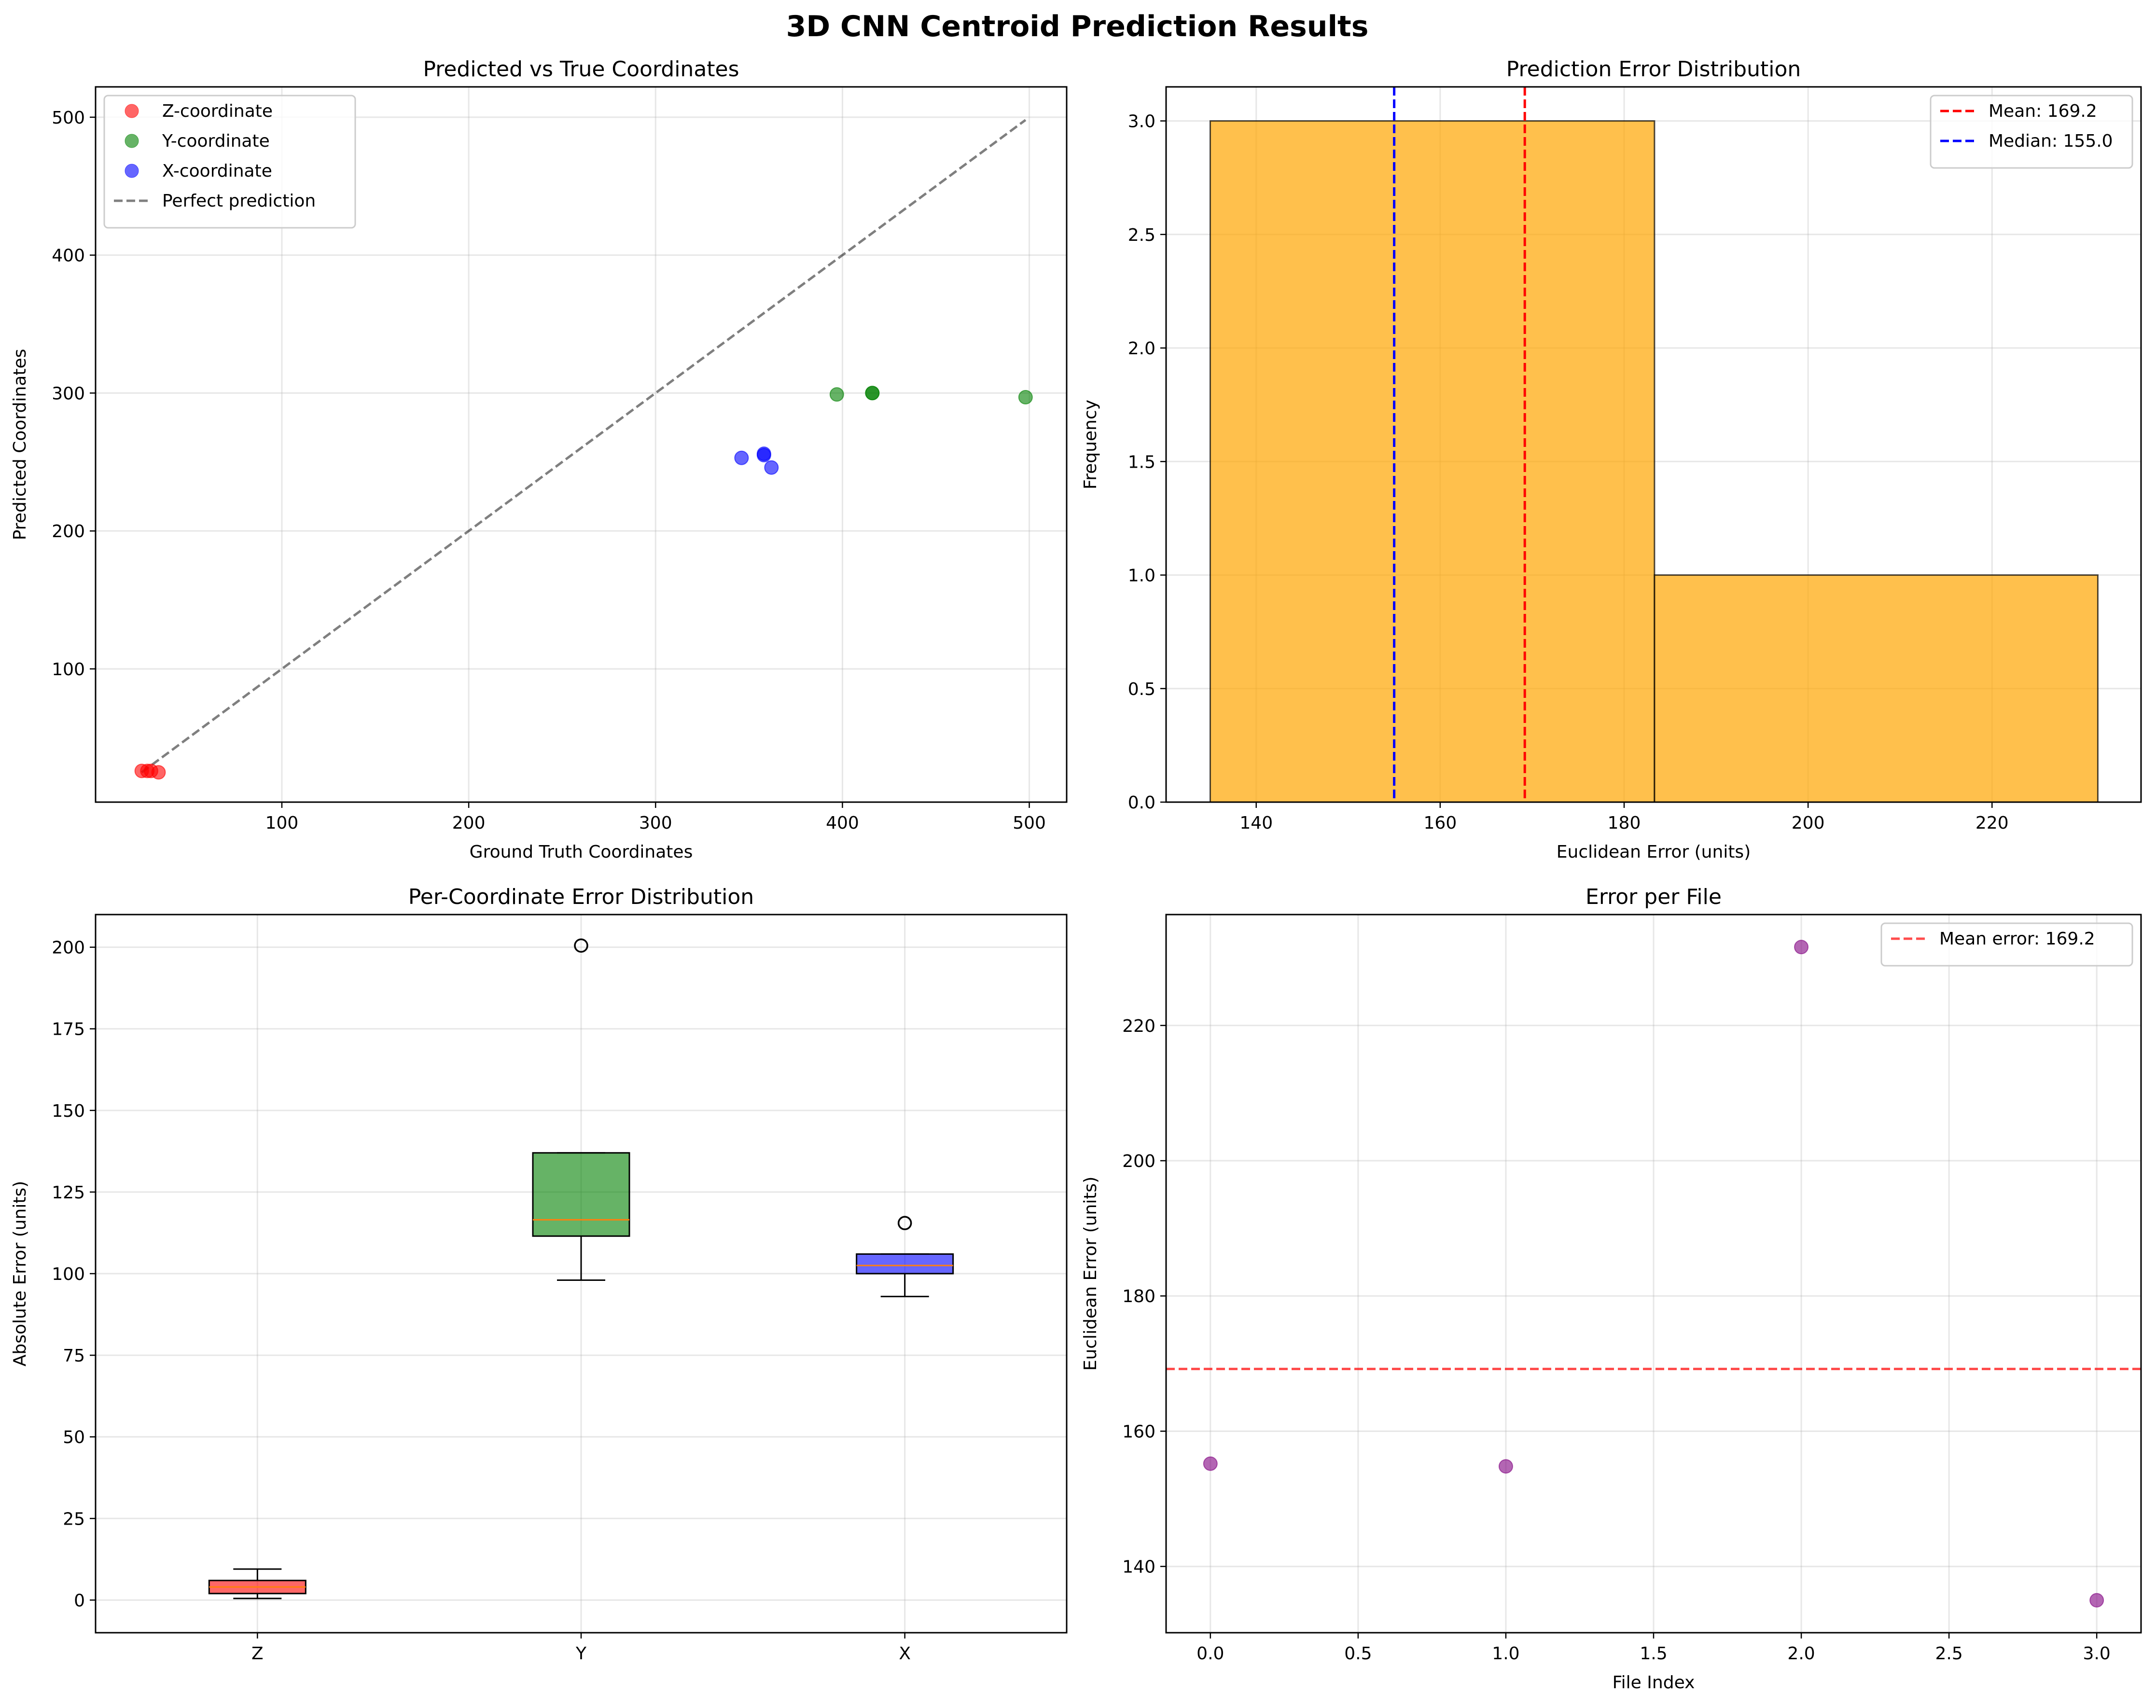 The width and height of the screenshot is (2156, 1708). What do you see at coordinates (1141, 235) in the screenshot?
I see `y-tick-label: 2.5` at bounding box center [1141, 235].